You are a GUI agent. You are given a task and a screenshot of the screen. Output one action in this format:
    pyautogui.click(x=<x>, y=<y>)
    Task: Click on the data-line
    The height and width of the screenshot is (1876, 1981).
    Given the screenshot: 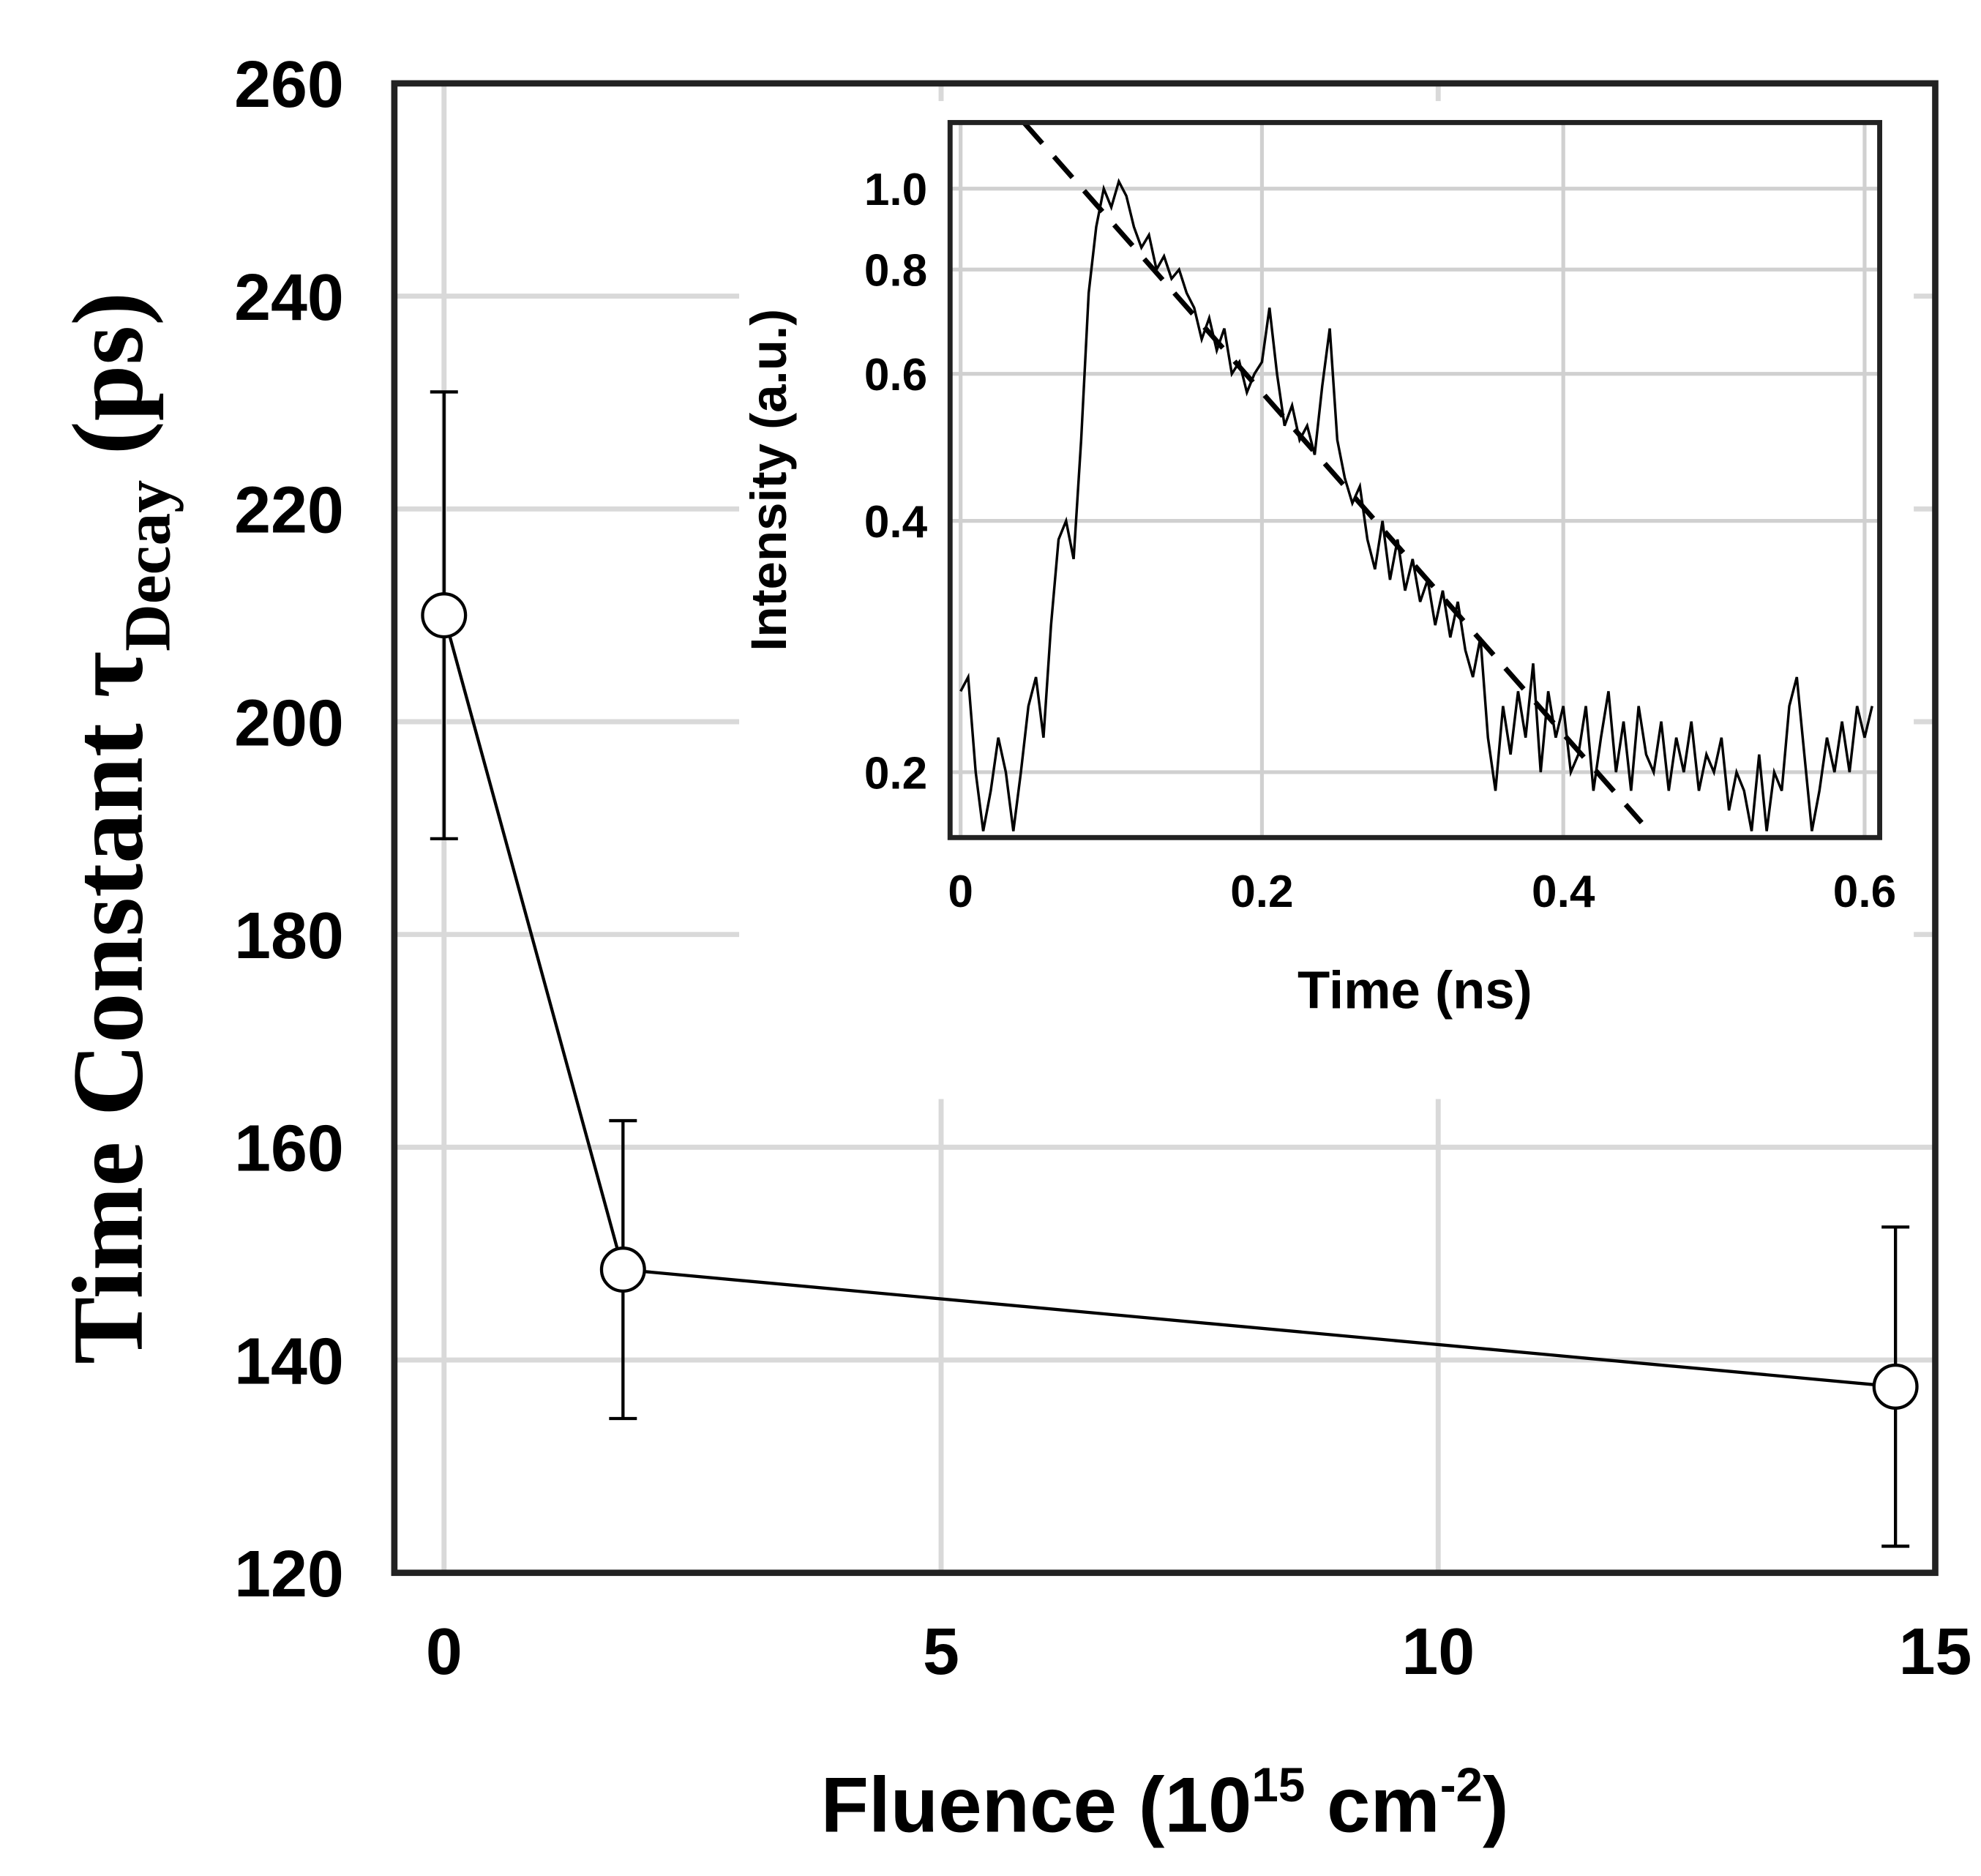 What is the action you would take?
    pyautogui.click(x=1333, y=474)
    